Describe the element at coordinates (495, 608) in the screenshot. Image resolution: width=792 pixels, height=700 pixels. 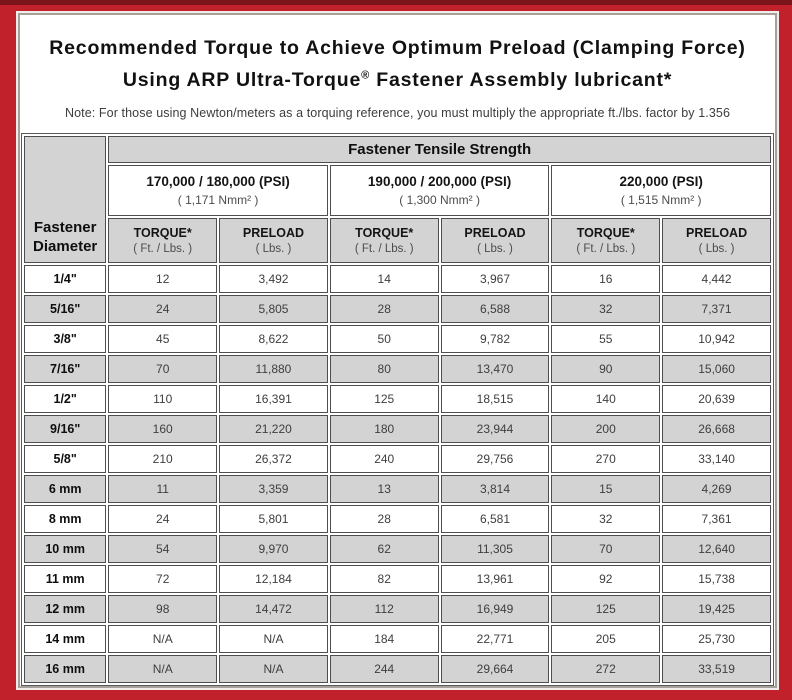
I see `preload-value-cell: 16,949` at that location.